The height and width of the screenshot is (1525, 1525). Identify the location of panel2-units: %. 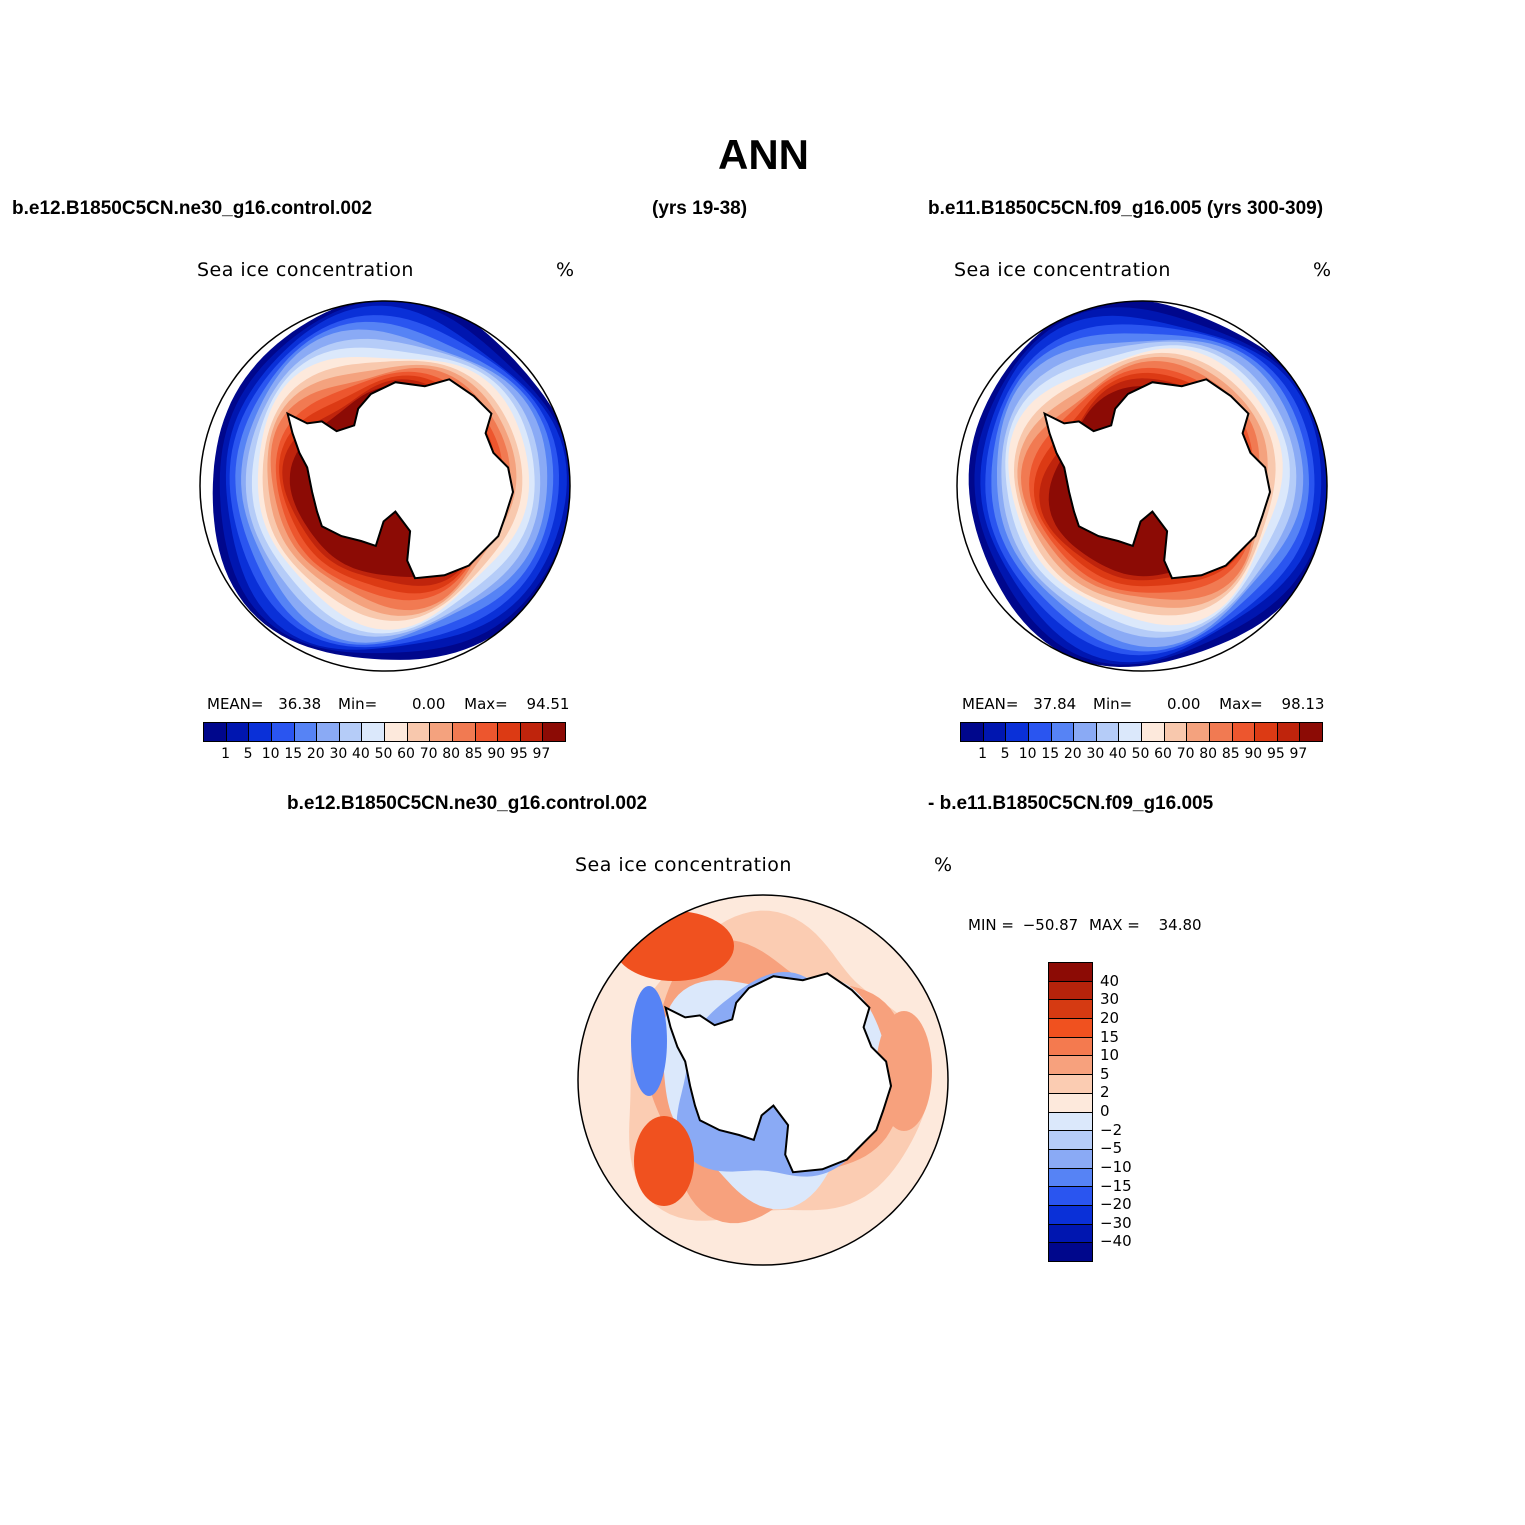
(1322, 270).